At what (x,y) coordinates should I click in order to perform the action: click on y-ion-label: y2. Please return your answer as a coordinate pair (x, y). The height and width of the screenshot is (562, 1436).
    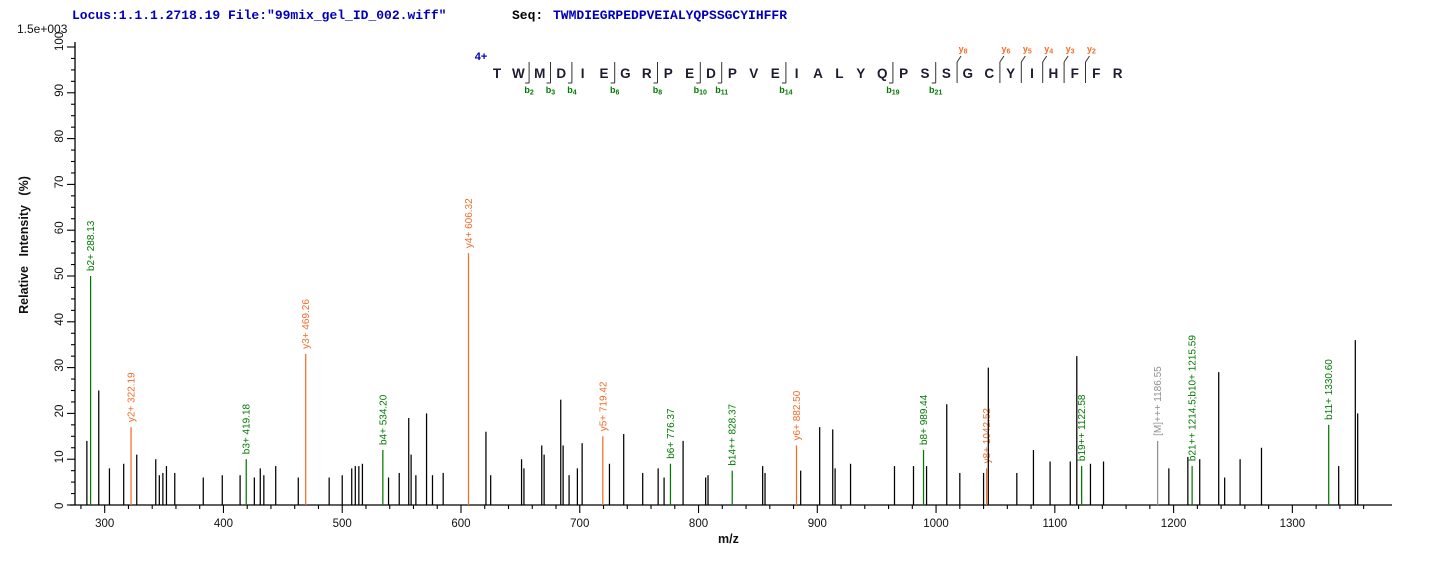
    Looking at the image, I should click on (1091, 50).